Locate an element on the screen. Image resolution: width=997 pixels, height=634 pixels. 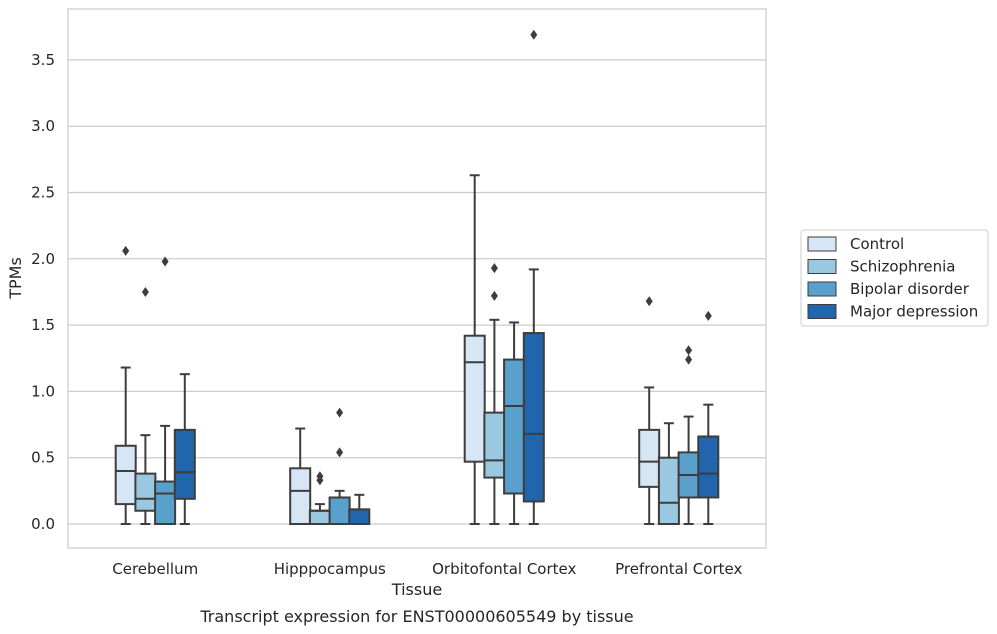
y-tick-label: 3.0 is located at coordinates (43, 126).